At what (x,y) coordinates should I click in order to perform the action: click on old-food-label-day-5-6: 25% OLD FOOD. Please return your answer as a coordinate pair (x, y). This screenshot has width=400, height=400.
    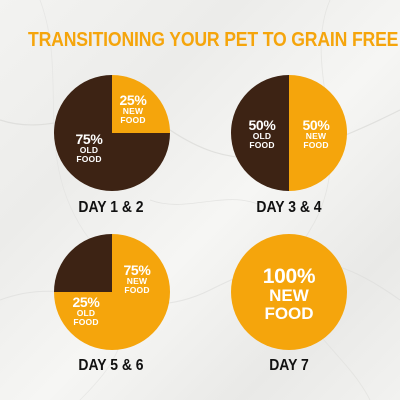
    Looking at the image, I should click on (86, 310).